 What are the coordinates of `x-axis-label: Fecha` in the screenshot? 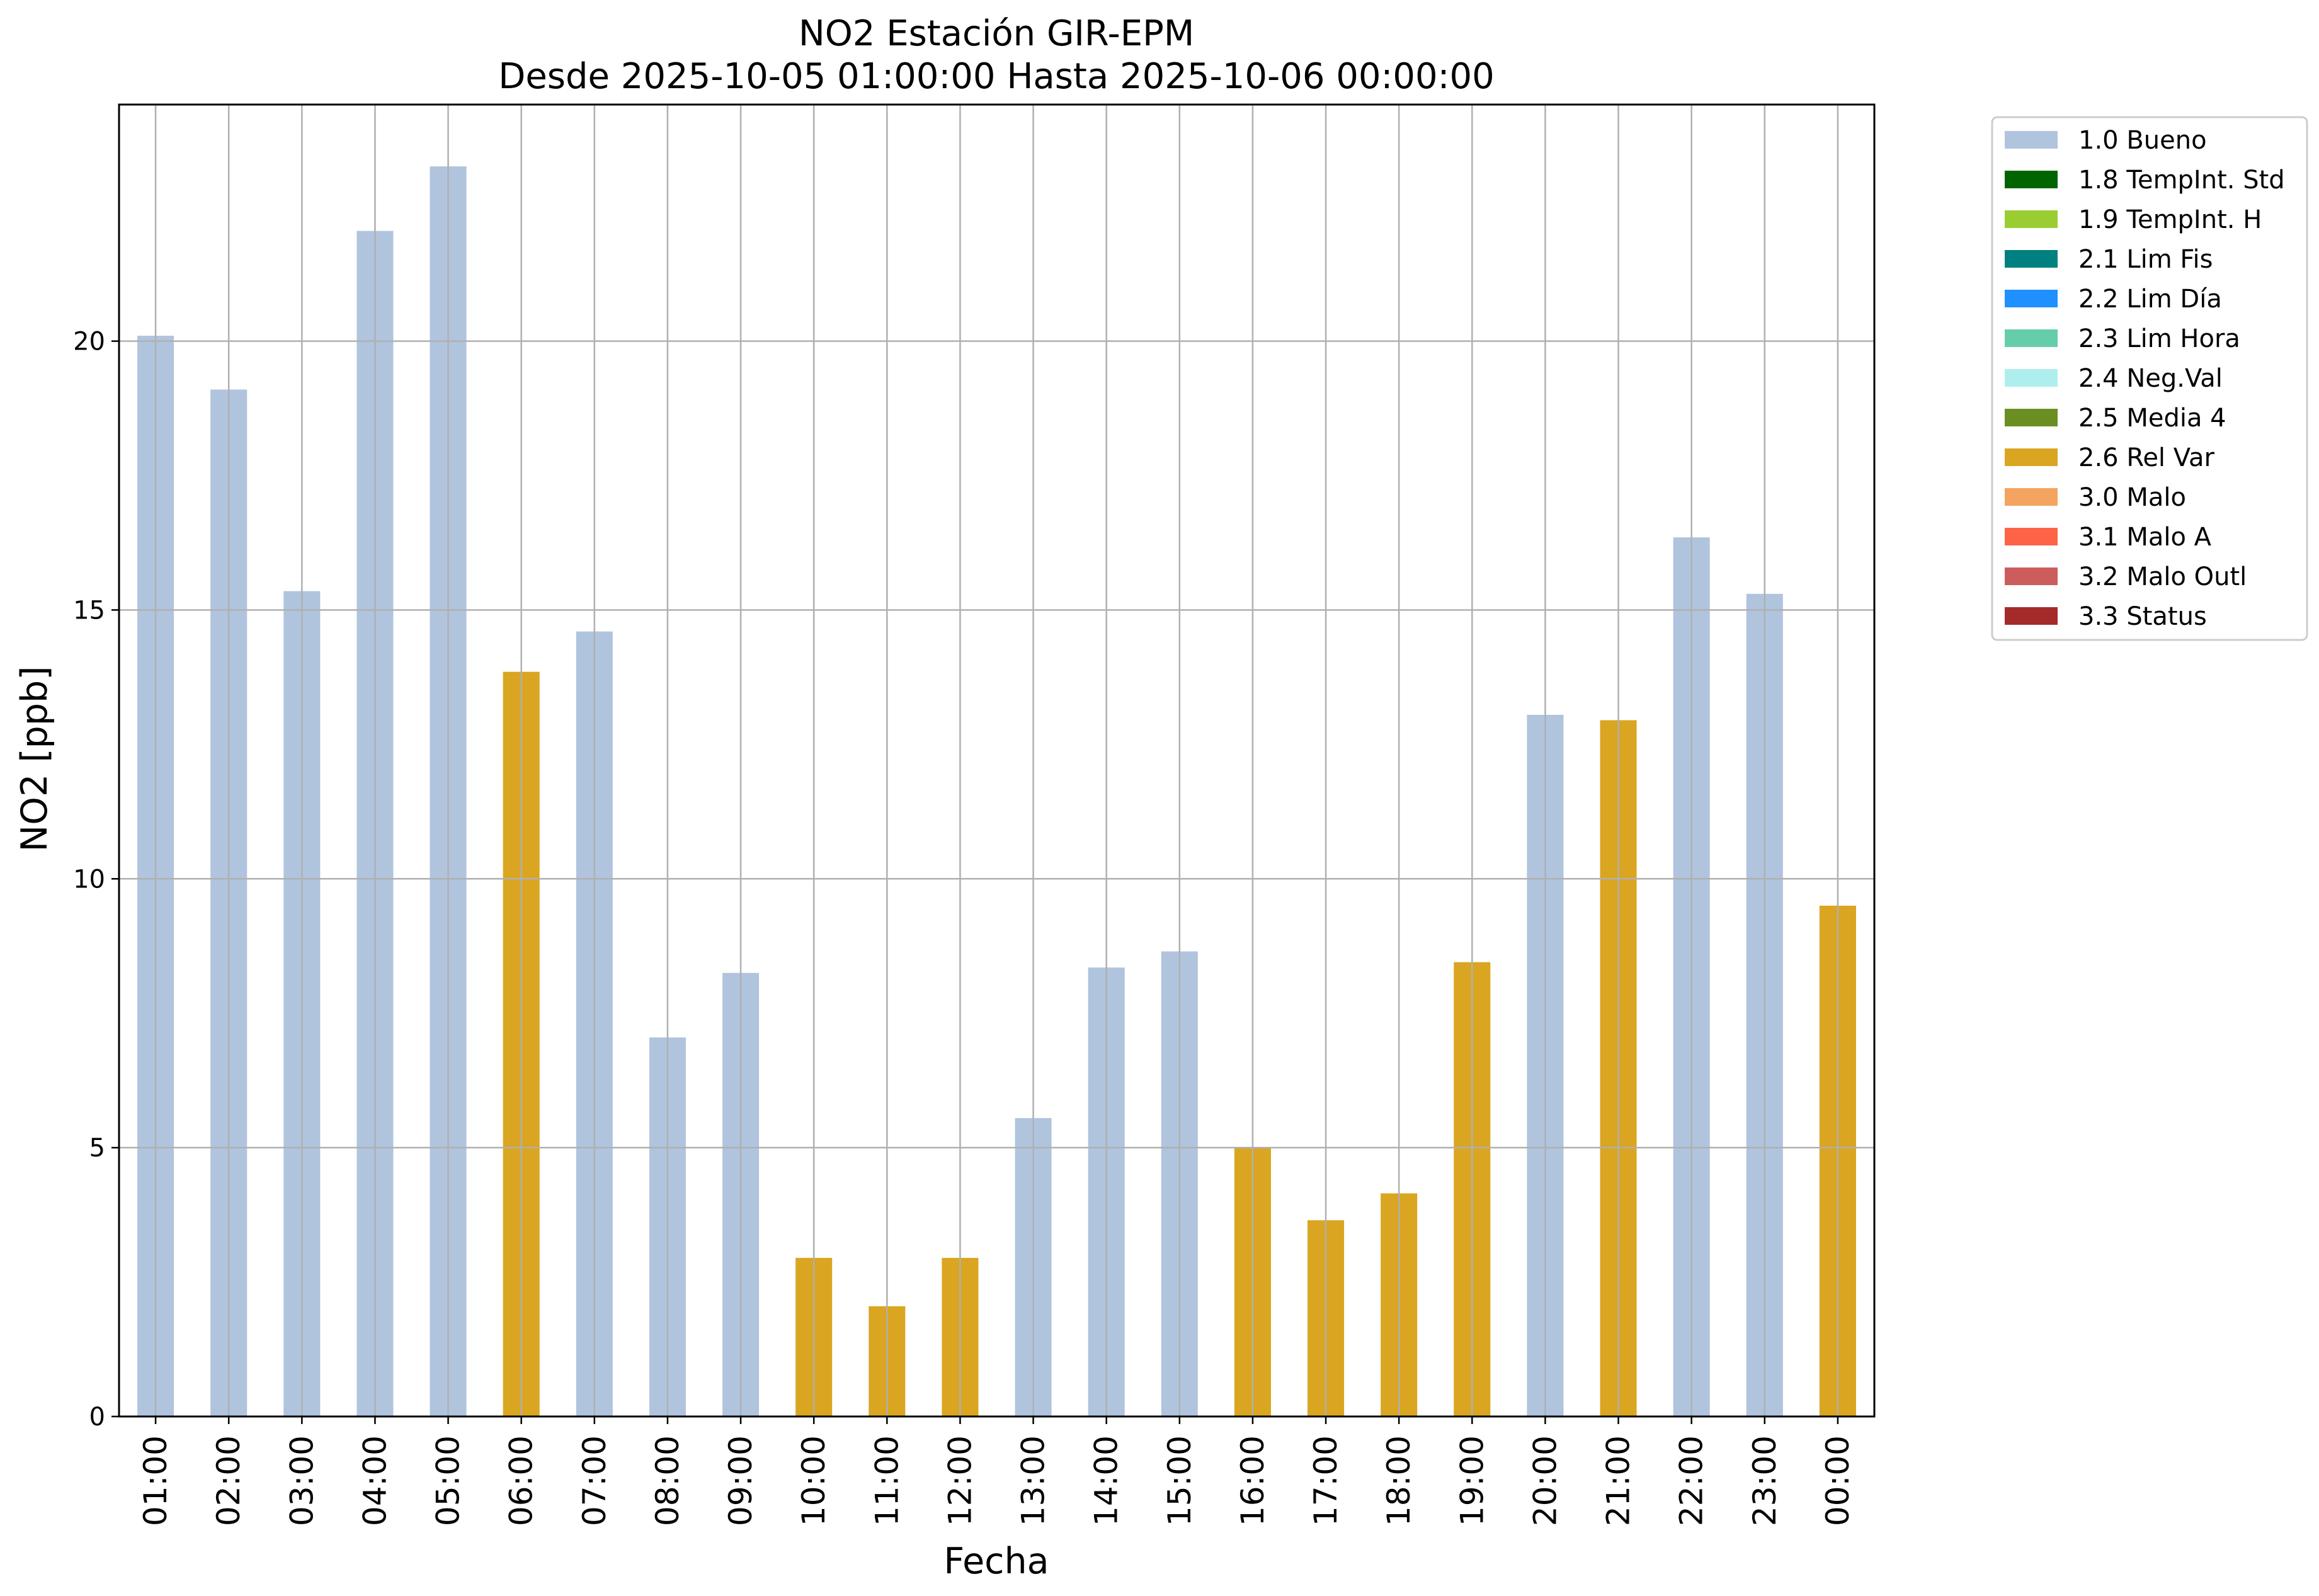 It's located at (996, 1561).